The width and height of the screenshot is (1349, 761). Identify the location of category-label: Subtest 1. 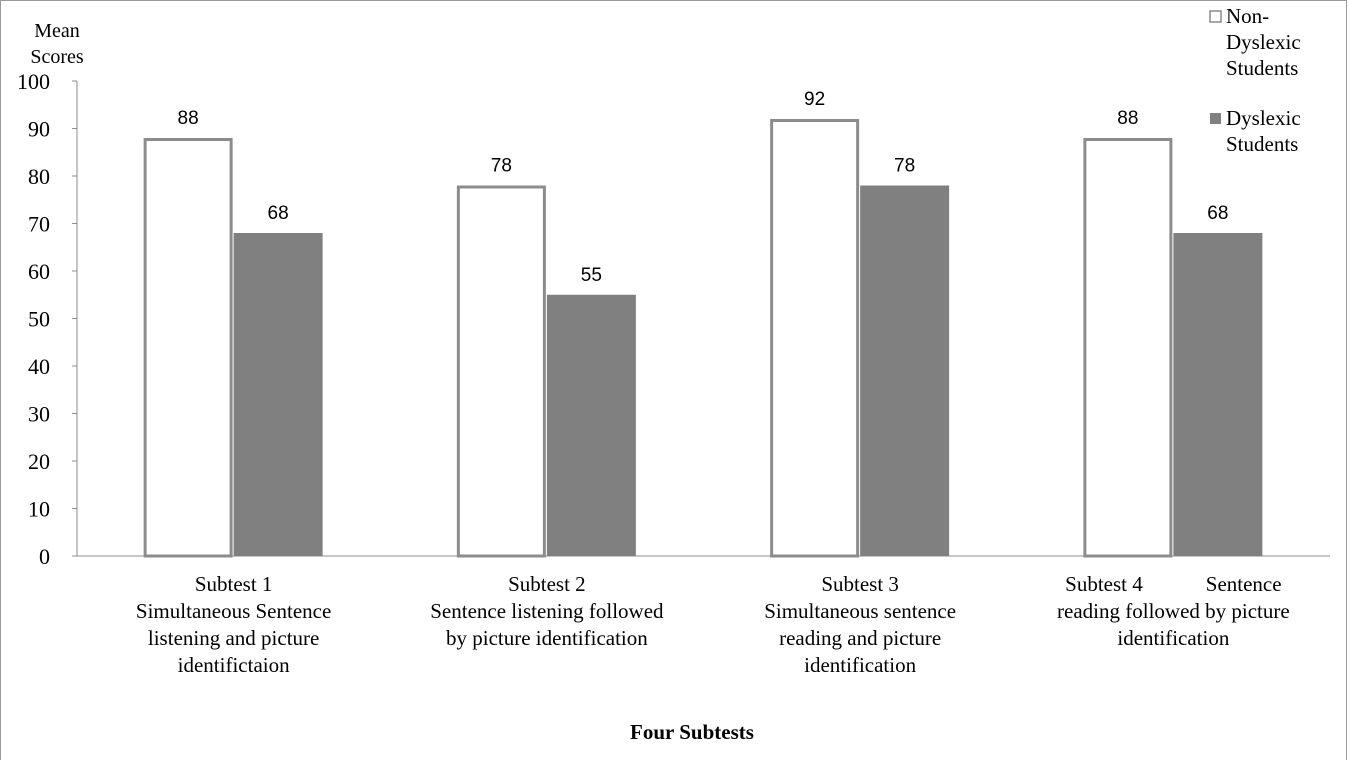
(234, 584).